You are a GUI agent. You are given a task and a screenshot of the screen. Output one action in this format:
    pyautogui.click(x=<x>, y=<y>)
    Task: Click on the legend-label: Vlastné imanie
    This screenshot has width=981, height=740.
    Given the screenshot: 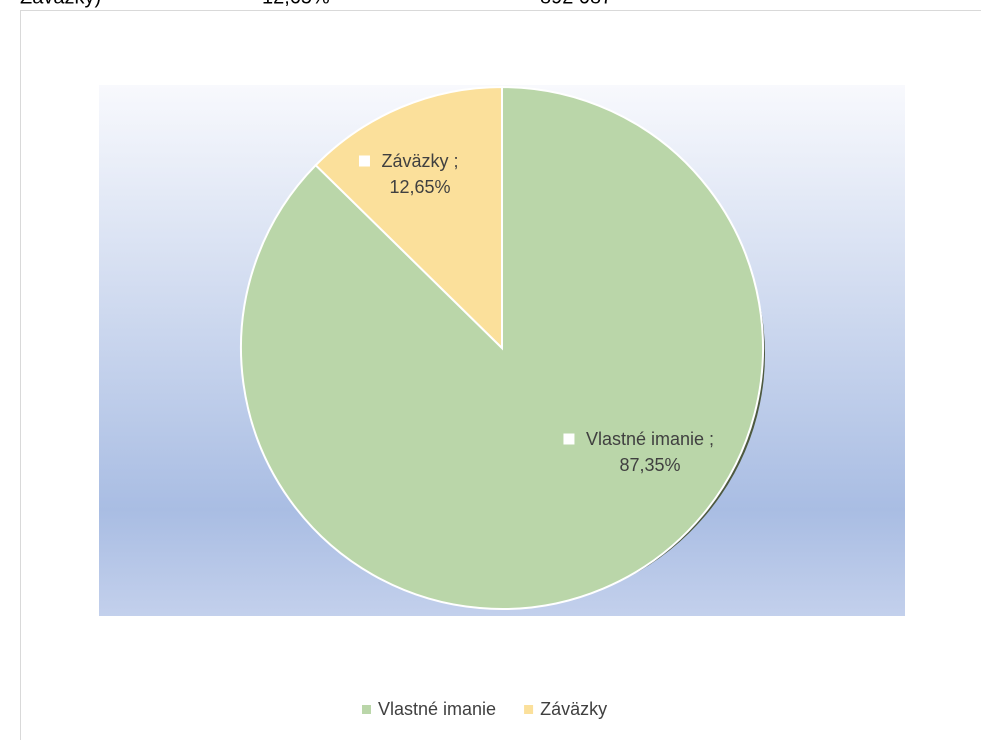 What is the action you would take?
    pyautogui.click(x=437, y=709)
    